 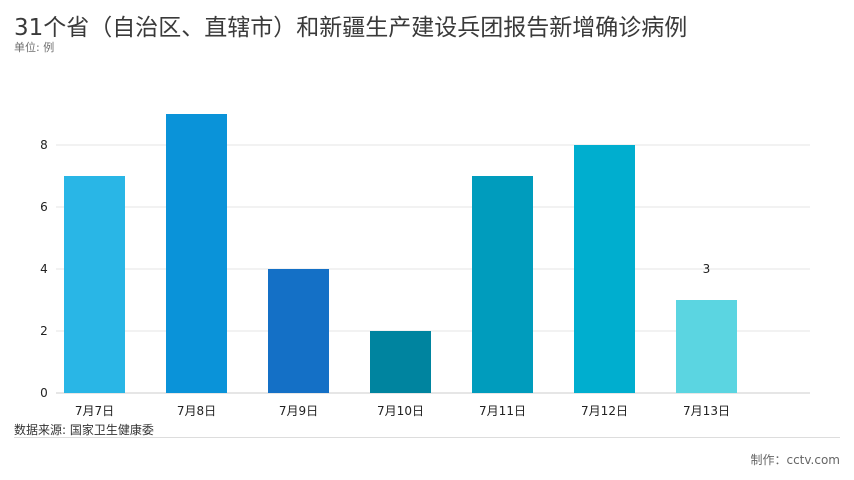 What do you see at coordinates (427, 437) in the screenshot?
I see `footer-divider` at bounding box center [427, 437].